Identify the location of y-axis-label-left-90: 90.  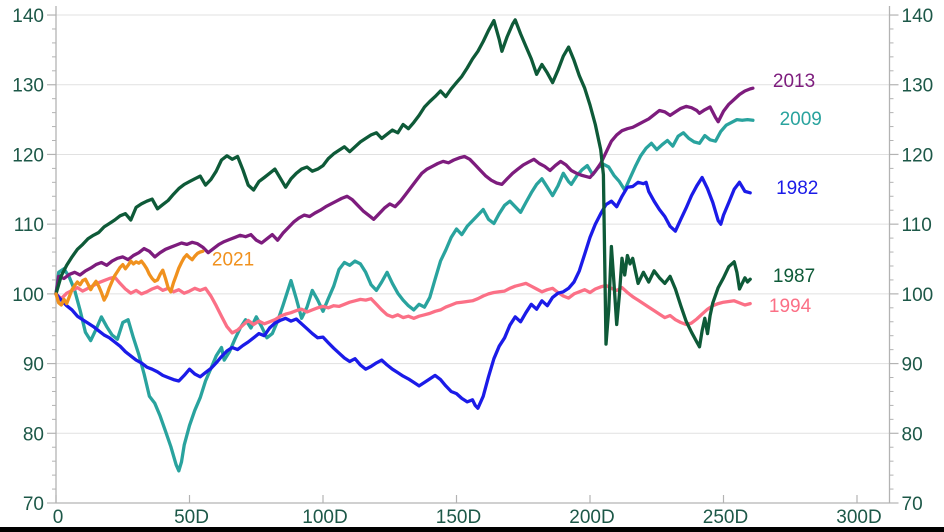
(33, 365).